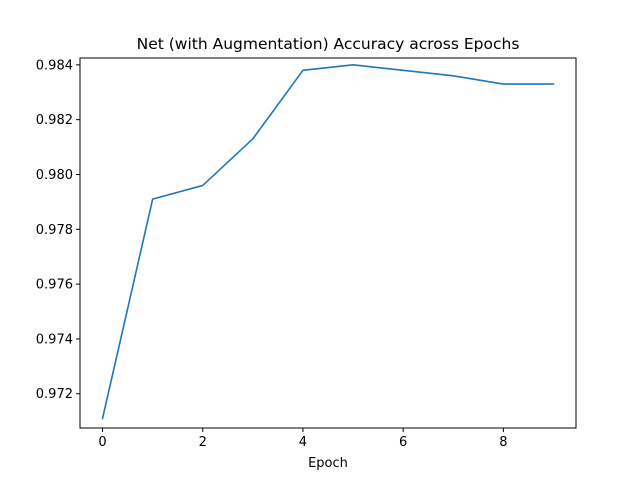  Describe the element at coordinates (54, 65) in the screenshot. I see `y-tick-label: 0.984` at that location.